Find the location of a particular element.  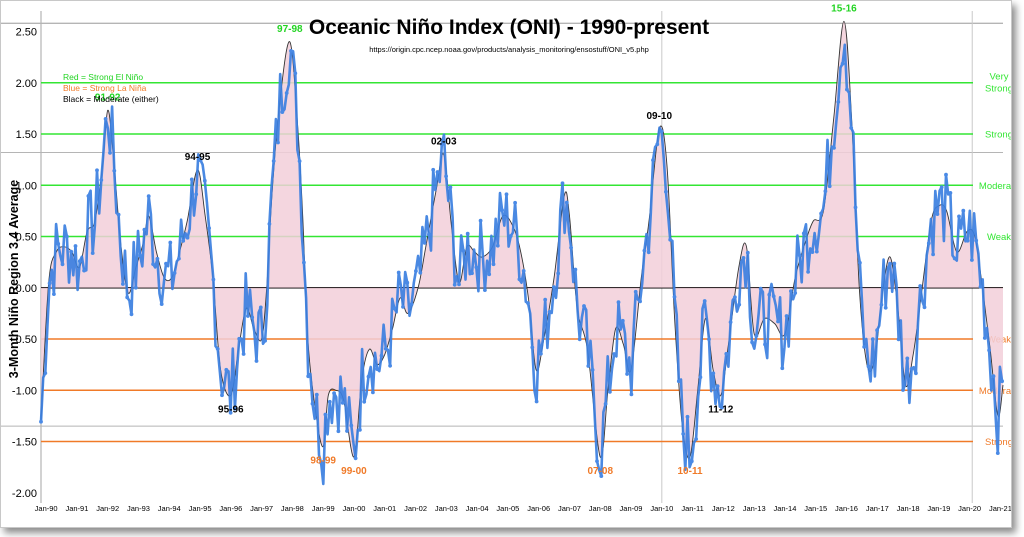

threshold-label: Weak is located at coordinates (999, 237).